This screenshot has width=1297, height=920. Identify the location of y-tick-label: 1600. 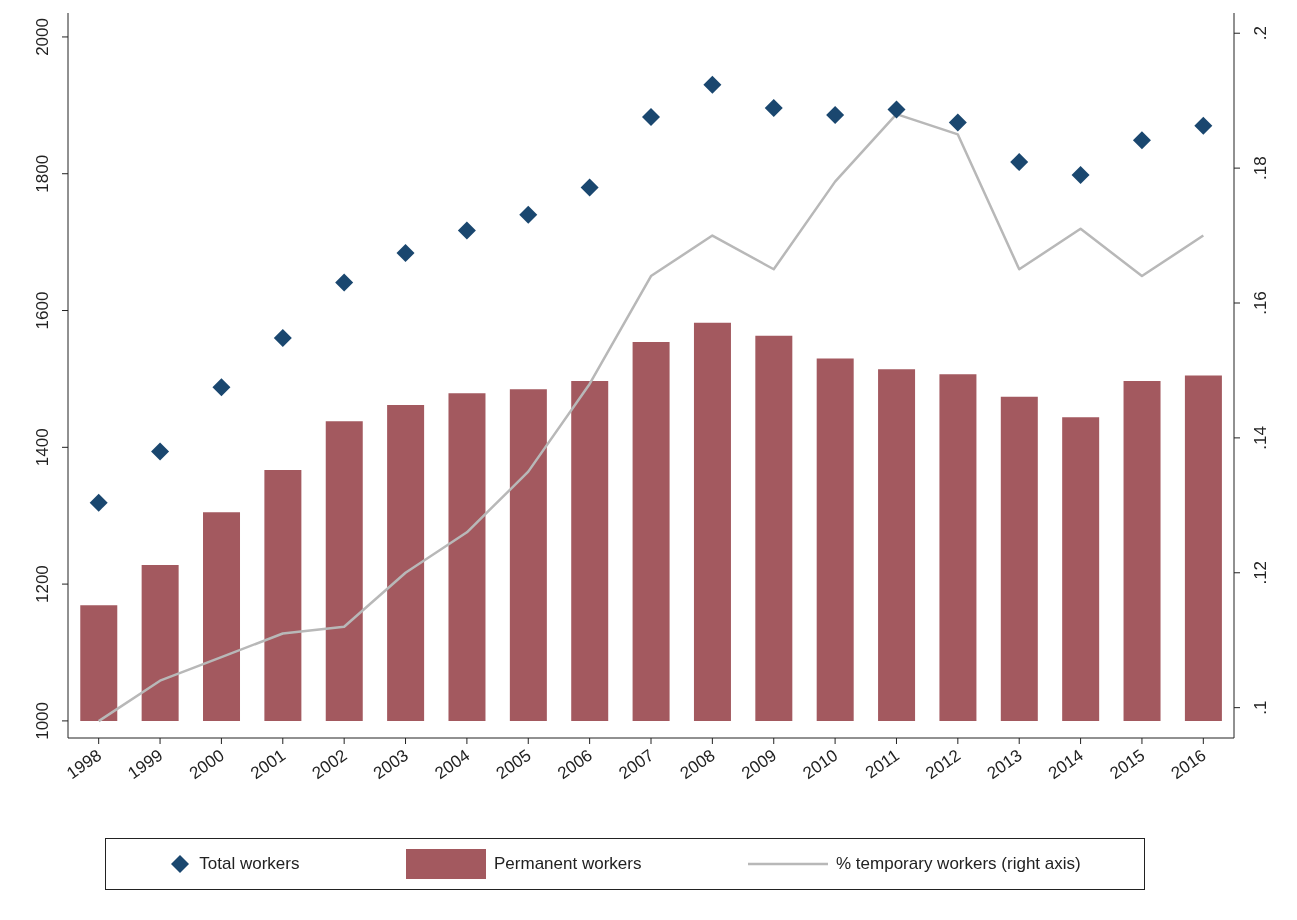
(42, 310).